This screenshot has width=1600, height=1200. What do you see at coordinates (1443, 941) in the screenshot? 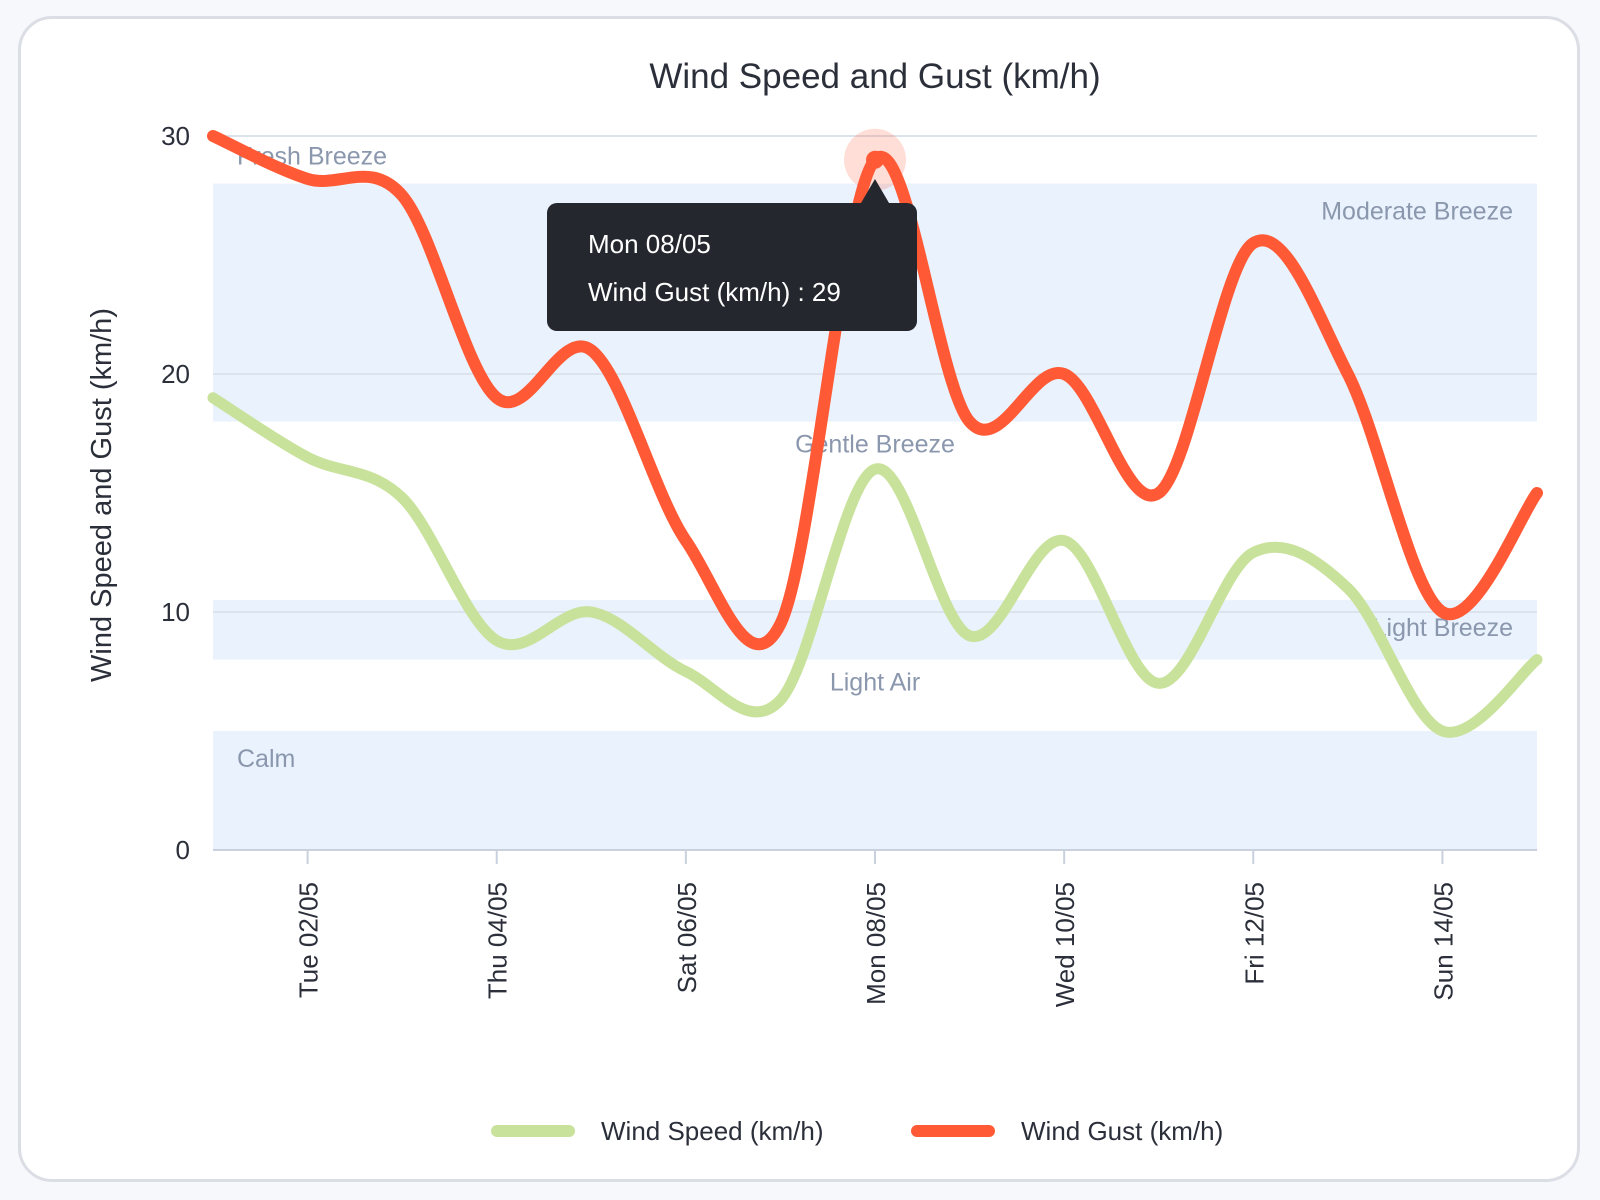
I see `x-tick-label-6: Sun 14/05` at bounding box center [1443, 941].